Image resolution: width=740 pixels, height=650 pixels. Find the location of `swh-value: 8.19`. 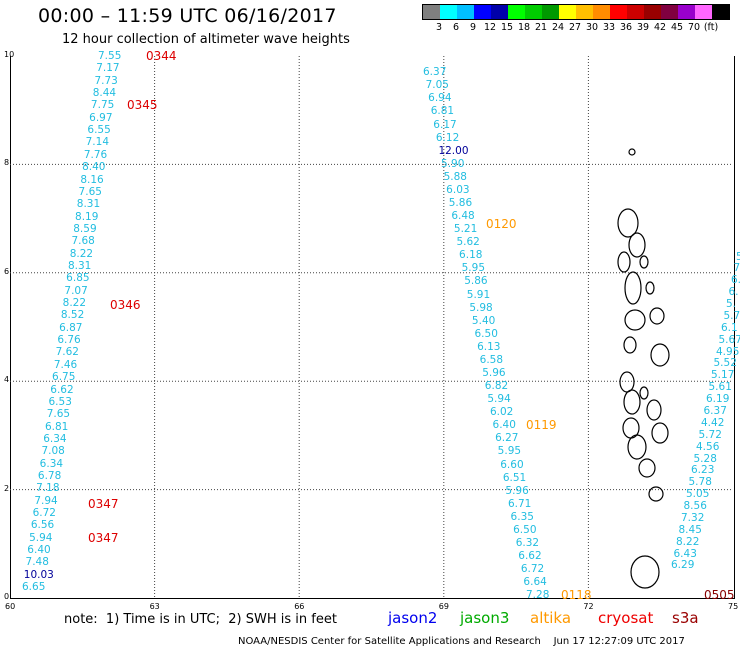

swh-value: 8.19 is located at coordinates (87, 216).